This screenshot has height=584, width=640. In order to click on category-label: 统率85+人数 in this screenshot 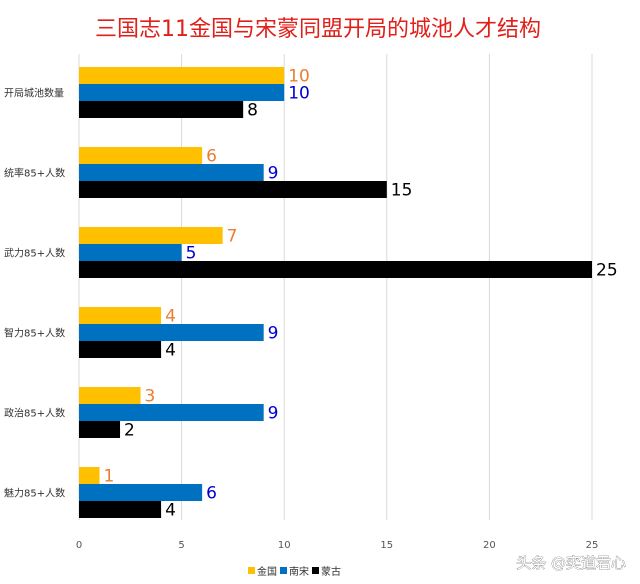, I will do `click(34, 173)`.